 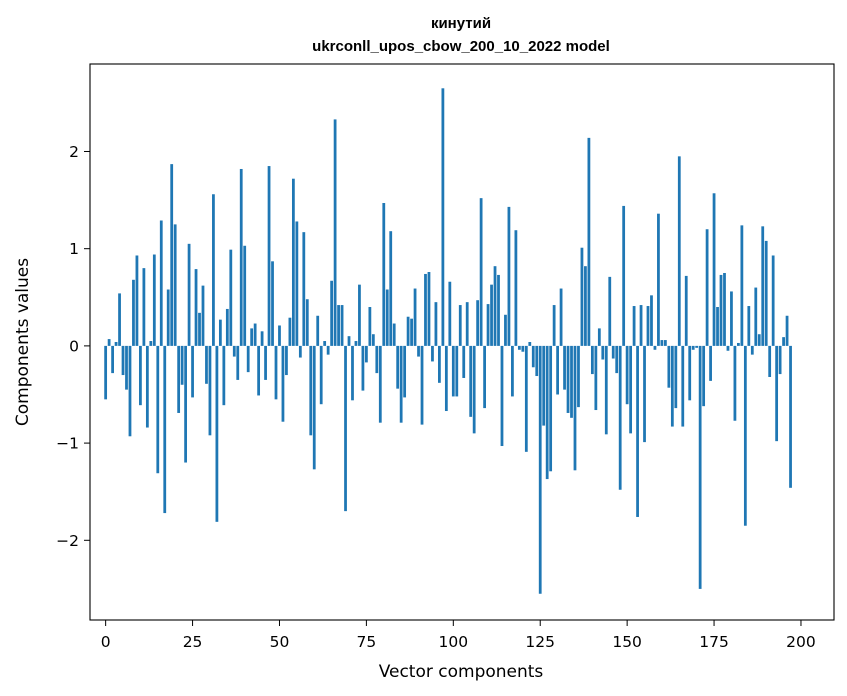 What do you see at coordinates (714, 642) in the screenshot?
I see `x-tick-label: 175` at bounding box center [714, 642].